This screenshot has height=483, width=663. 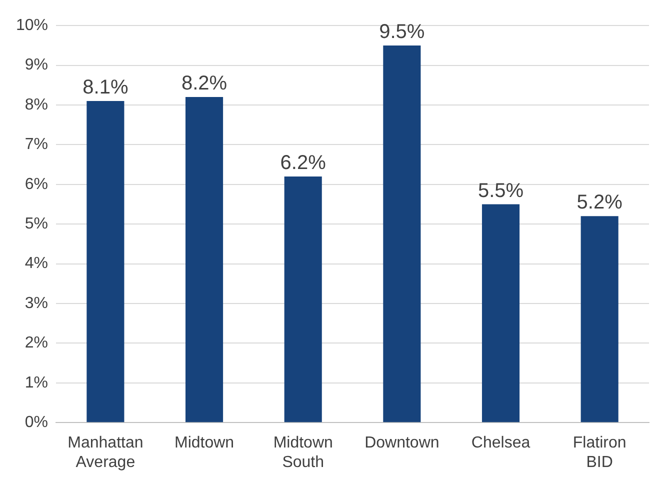 I want to click on y-tick-label: 9%, so click(x=36, y=65).